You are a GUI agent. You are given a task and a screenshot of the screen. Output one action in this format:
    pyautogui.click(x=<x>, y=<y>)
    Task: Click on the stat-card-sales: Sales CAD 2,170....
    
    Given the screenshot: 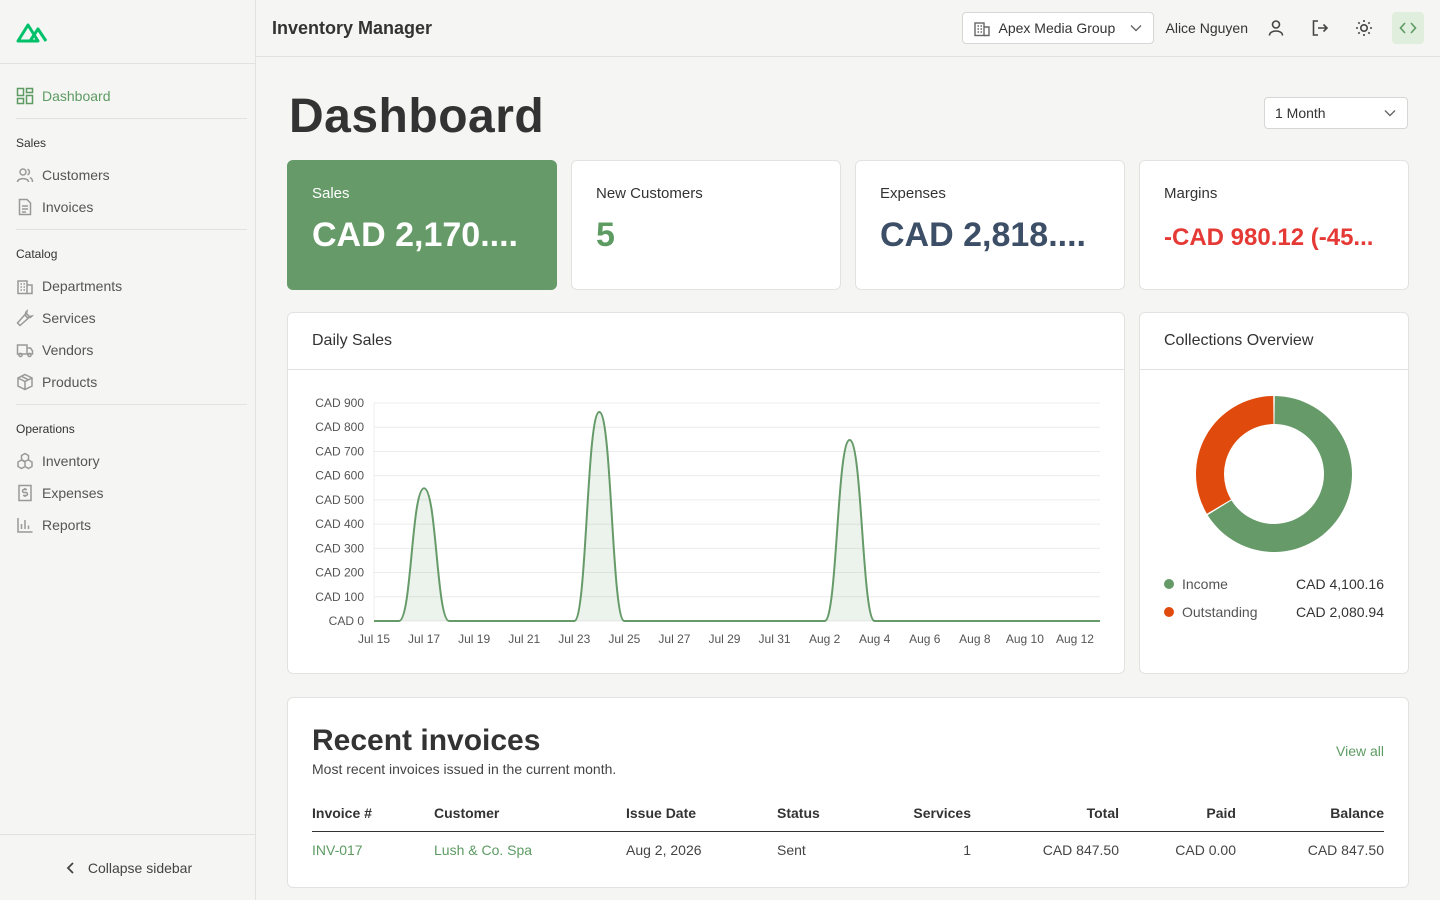 What is the action you would take?
    pyautogui.click(x=422, y=225)
    